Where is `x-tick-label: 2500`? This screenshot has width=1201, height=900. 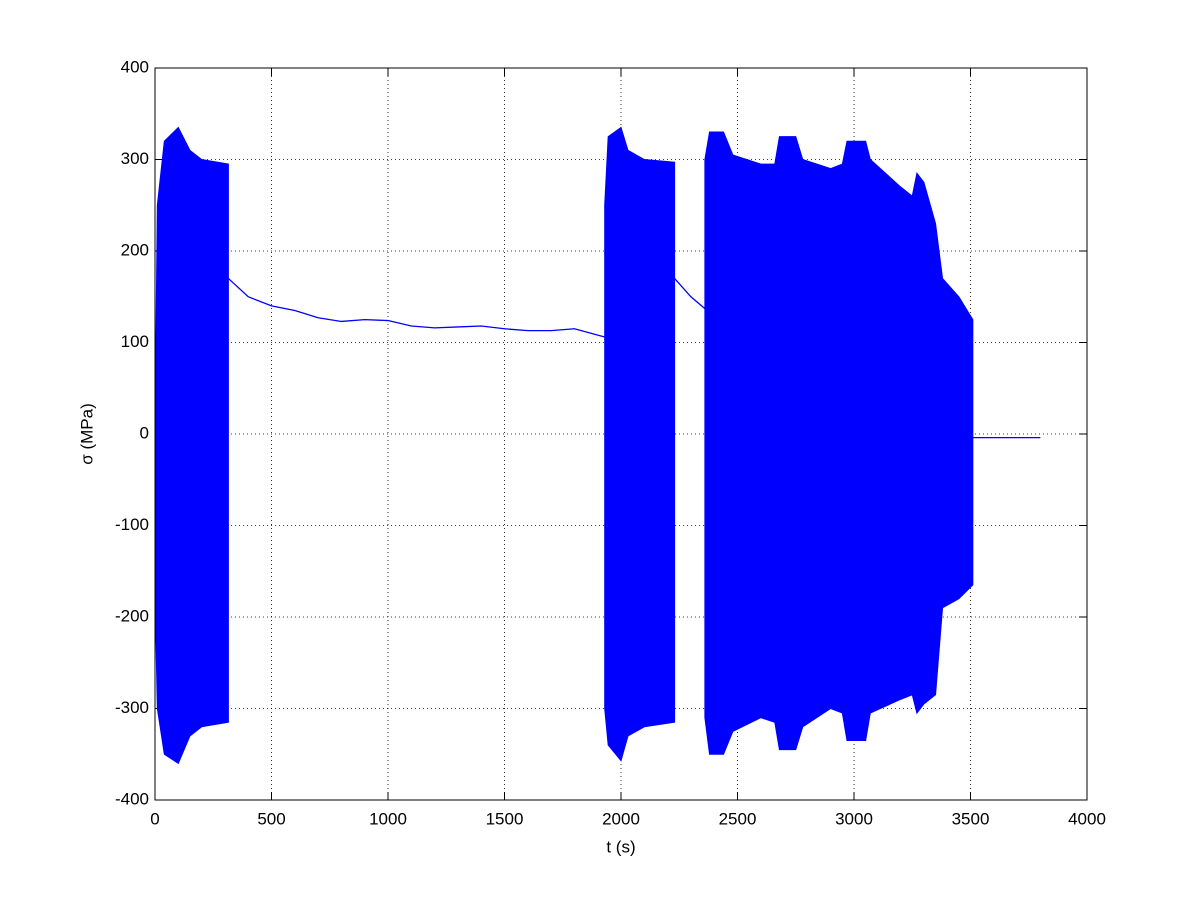
x-tick-label: 2500 is located at coordinates (738, 818).